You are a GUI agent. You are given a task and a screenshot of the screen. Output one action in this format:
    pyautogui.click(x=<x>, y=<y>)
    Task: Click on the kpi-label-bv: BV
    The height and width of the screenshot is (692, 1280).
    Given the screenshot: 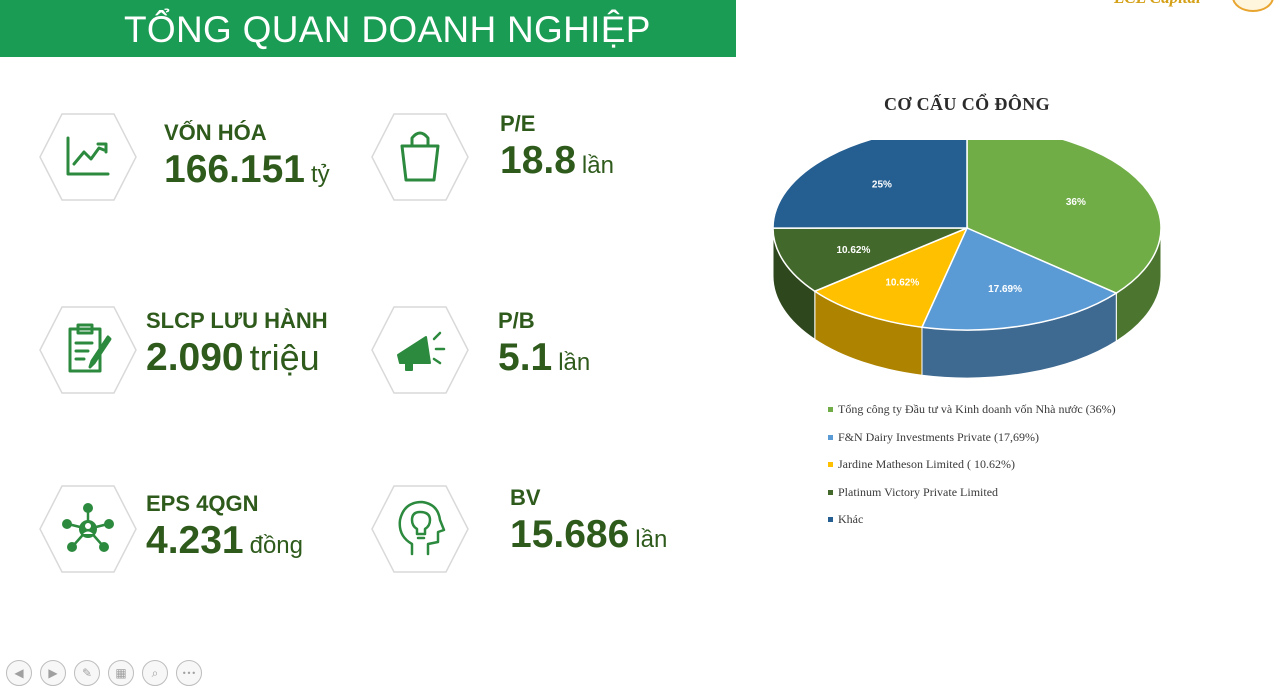 What is the action you would take?
    pyautogui.click(x=525, y=497)
    